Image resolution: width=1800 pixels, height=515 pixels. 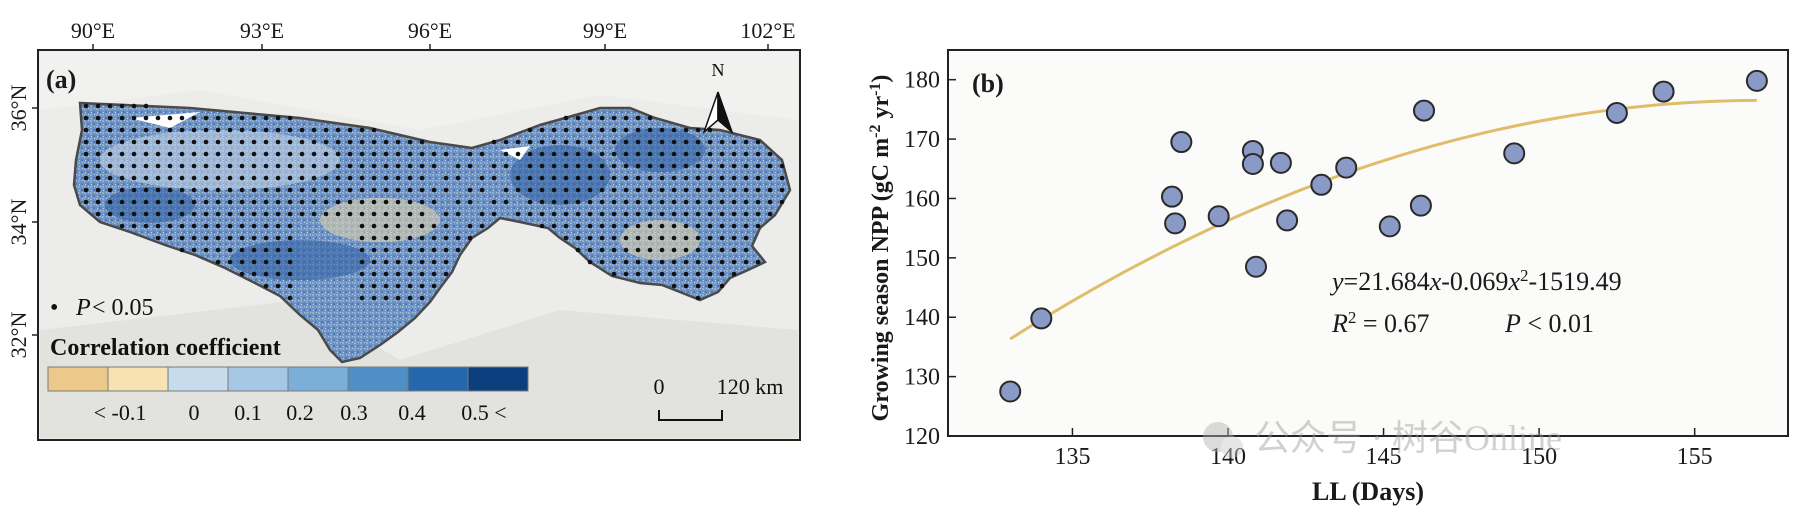 I want to click on y-axis-label: Growing season NPP (gC m-2 yr-1), so click(x=881, y=248).